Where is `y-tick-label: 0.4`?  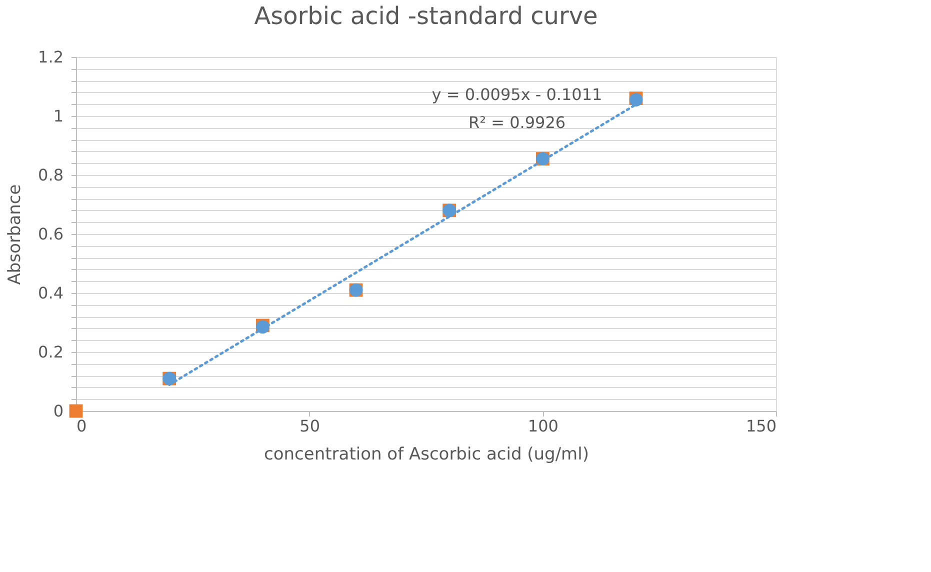
y-tick-label: 0.4 is located at coordinates (51, 293).